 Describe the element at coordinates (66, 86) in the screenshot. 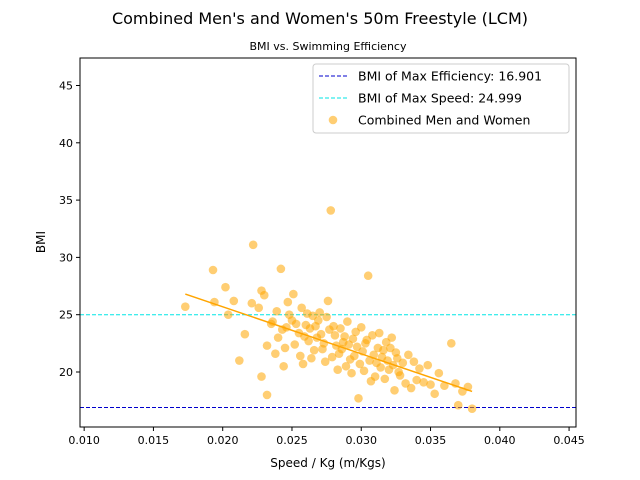

I see `y-tick-label: 45` at that location.